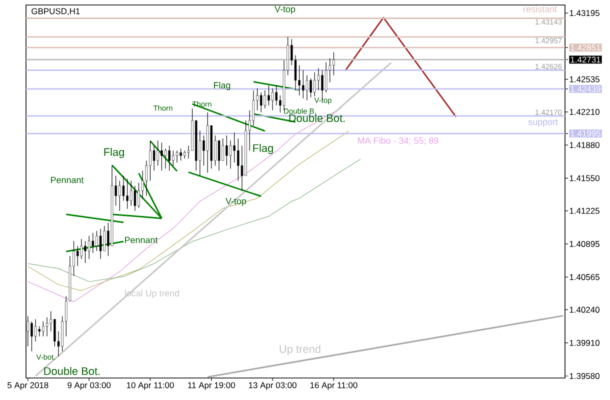  Describe the element at coordinates (585, 211) in the screenshot. I see `y-tick-label: 1.41225` at that location.